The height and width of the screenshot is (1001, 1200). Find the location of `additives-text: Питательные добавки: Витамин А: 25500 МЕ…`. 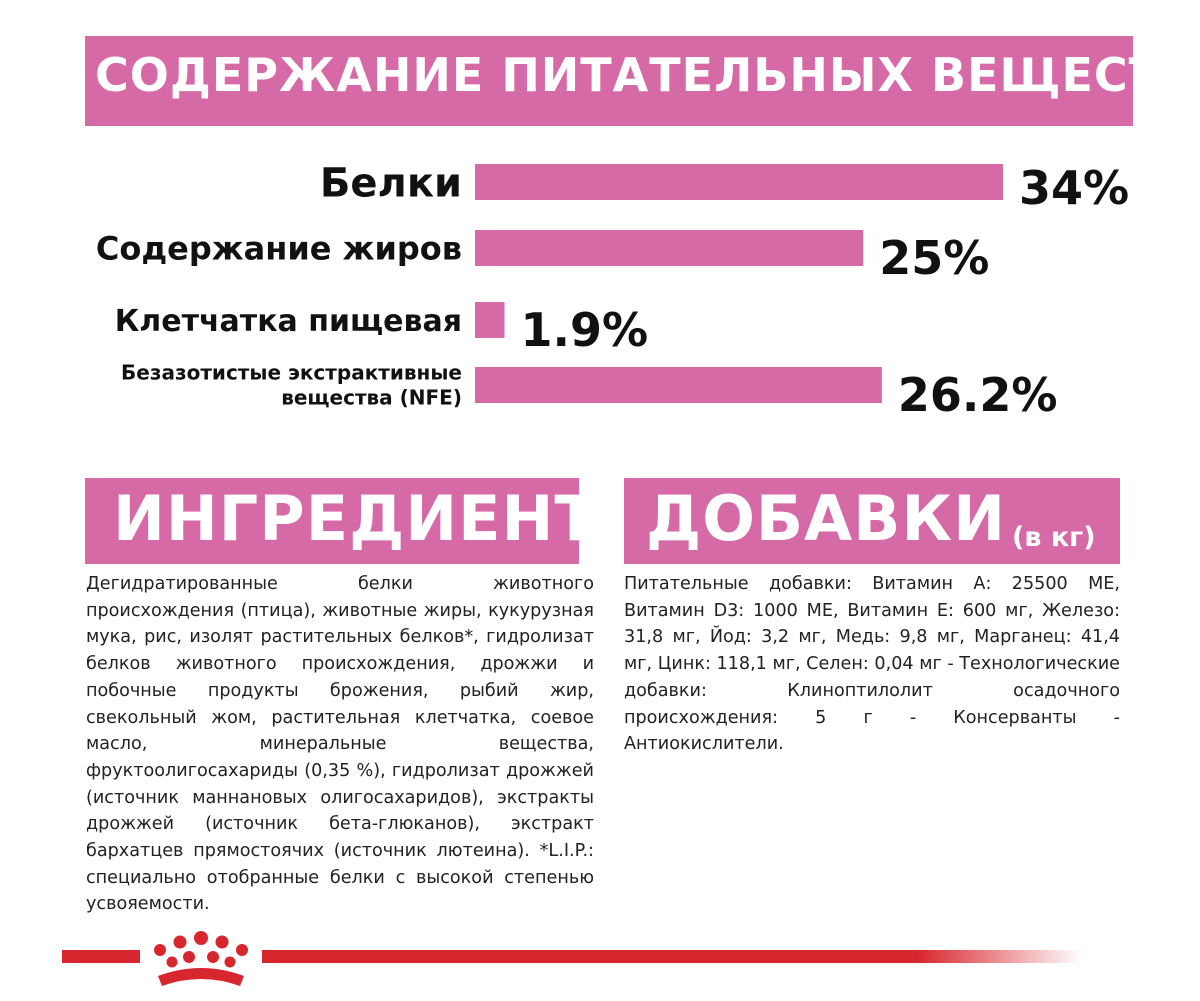

additives-text: Питательные добавки: Витамин А: 25500 МЕ… is located at coordinates (872, 664).